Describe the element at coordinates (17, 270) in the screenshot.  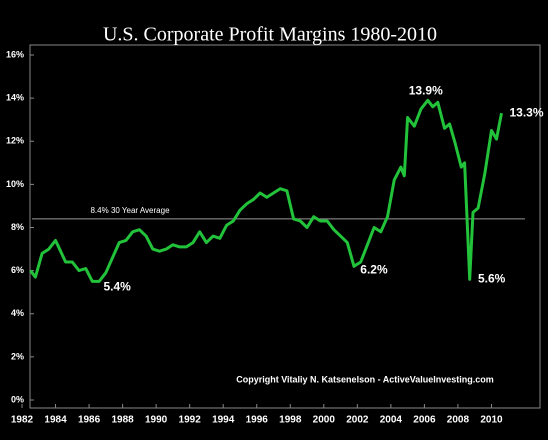
I see `y-tick-label: 6%` at that location.